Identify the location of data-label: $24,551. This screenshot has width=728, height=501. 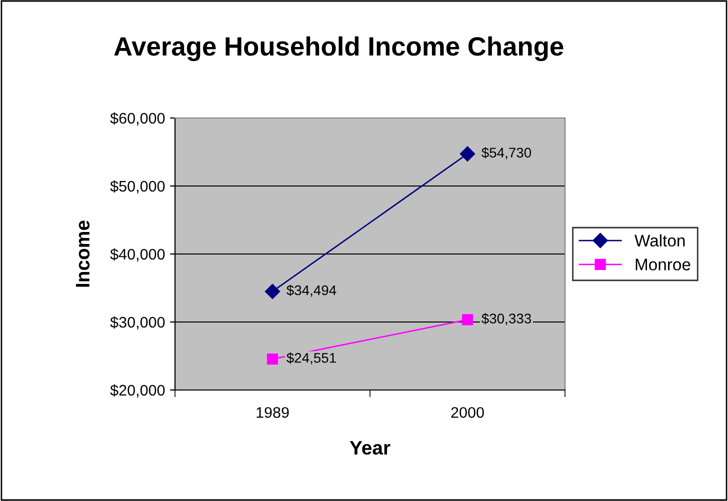
(311, 358).